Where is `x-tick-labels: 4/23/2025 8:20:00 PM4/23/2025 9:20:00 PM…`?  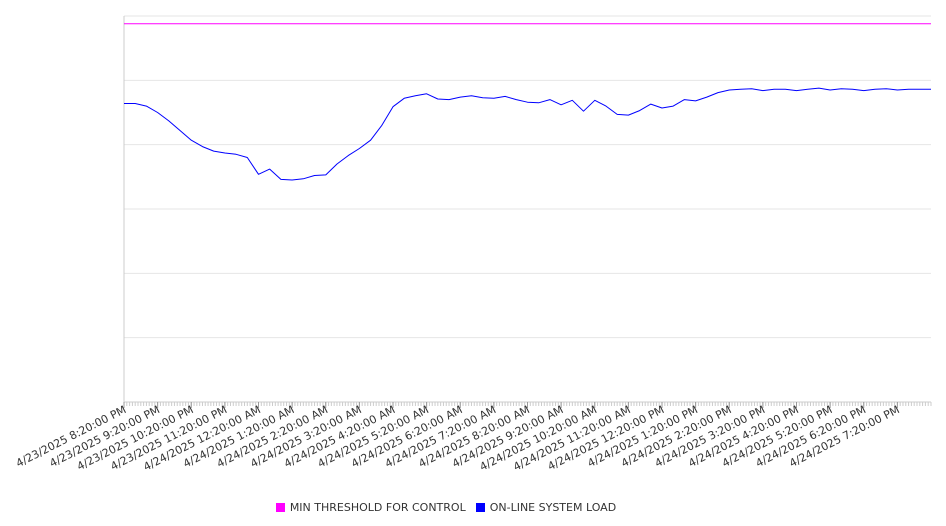
x-tick-labels: 4/23/2025 8:20:00 PM4/23/2025 9:20:00 PM… is located at coordinates (458, 438).